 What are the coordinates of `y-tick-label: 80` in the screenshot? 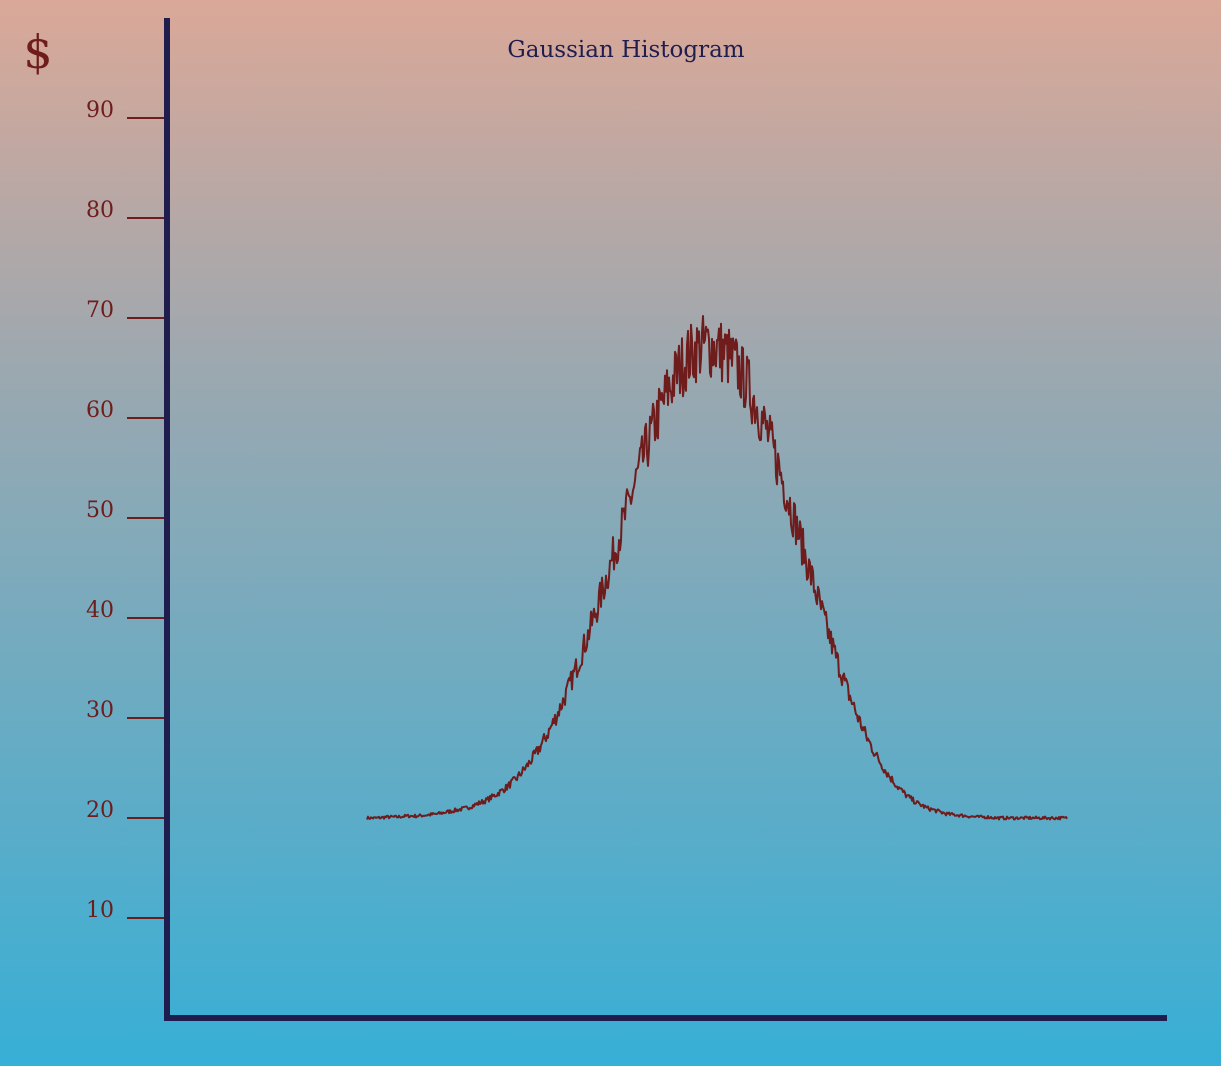 It's located at (100, 210).